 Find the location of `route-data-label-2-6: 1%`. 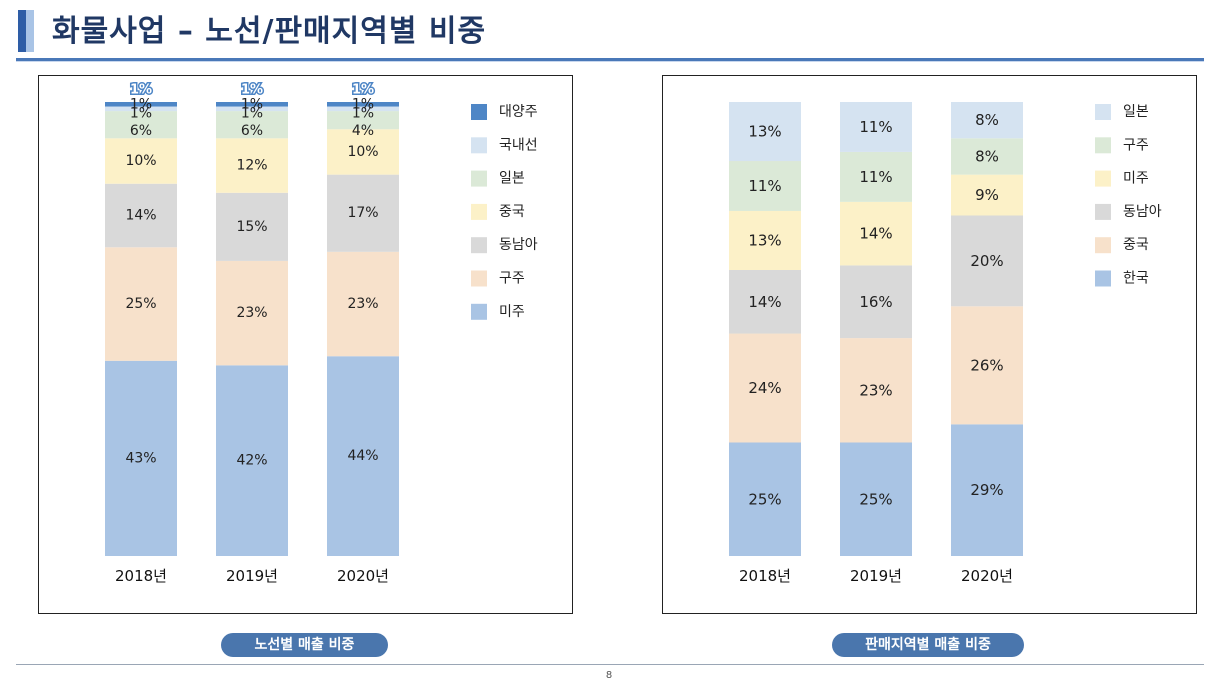

route-data-label-2-6: 1% is located at coordinates (363, 104).